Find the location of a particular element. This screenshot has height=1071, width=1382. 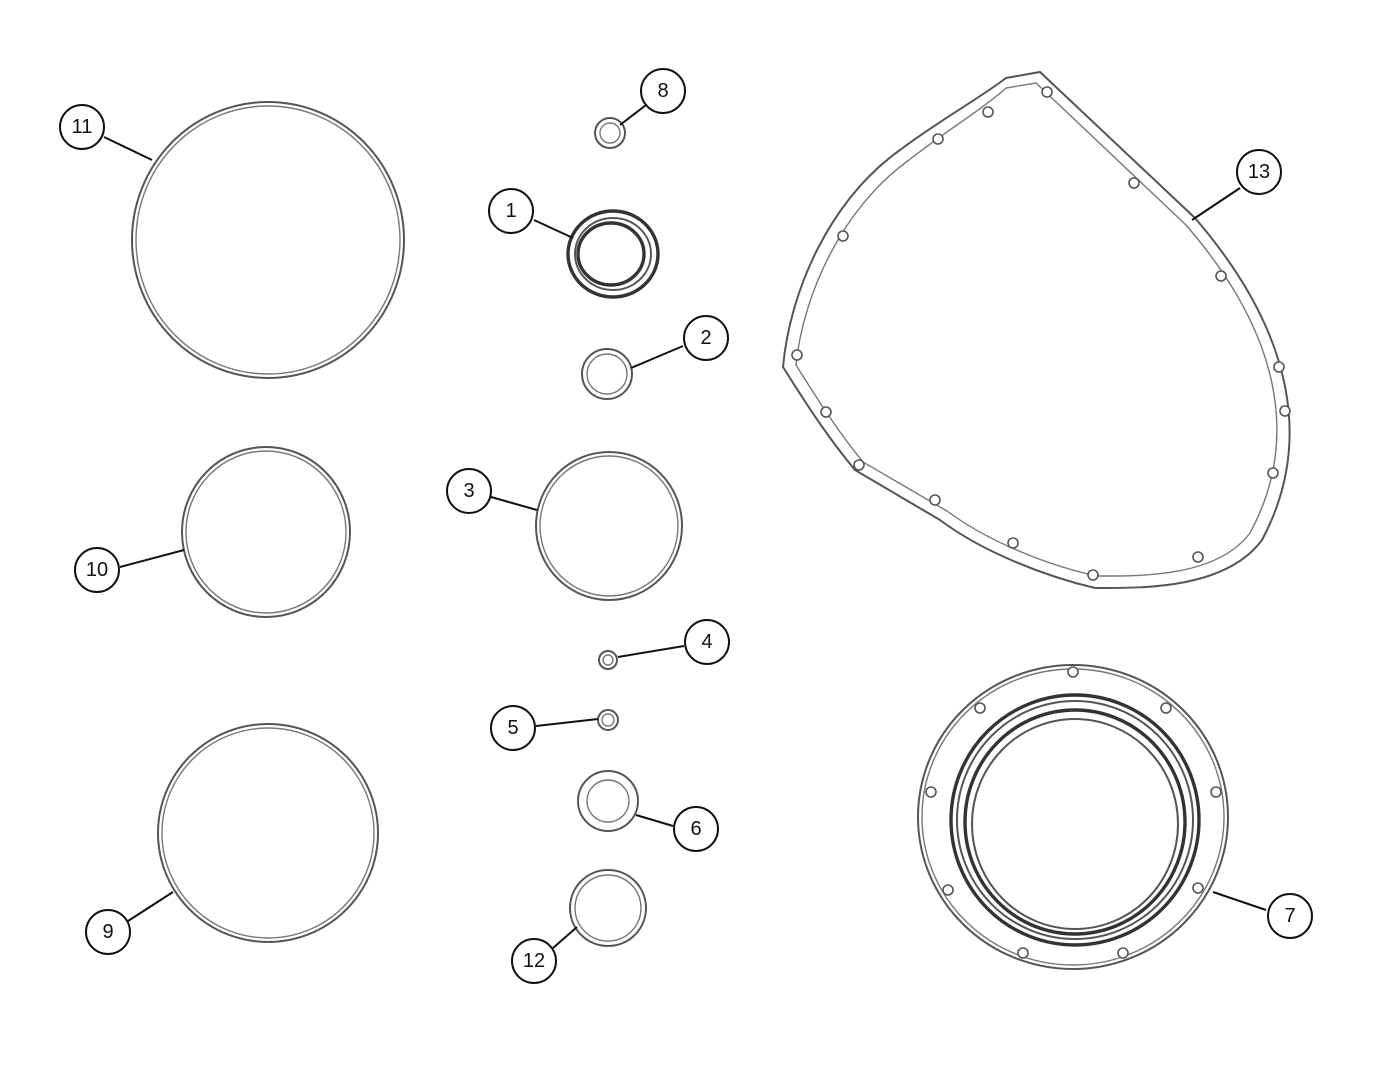

callout-2-label: 2 is located at coordinates (705, 338).